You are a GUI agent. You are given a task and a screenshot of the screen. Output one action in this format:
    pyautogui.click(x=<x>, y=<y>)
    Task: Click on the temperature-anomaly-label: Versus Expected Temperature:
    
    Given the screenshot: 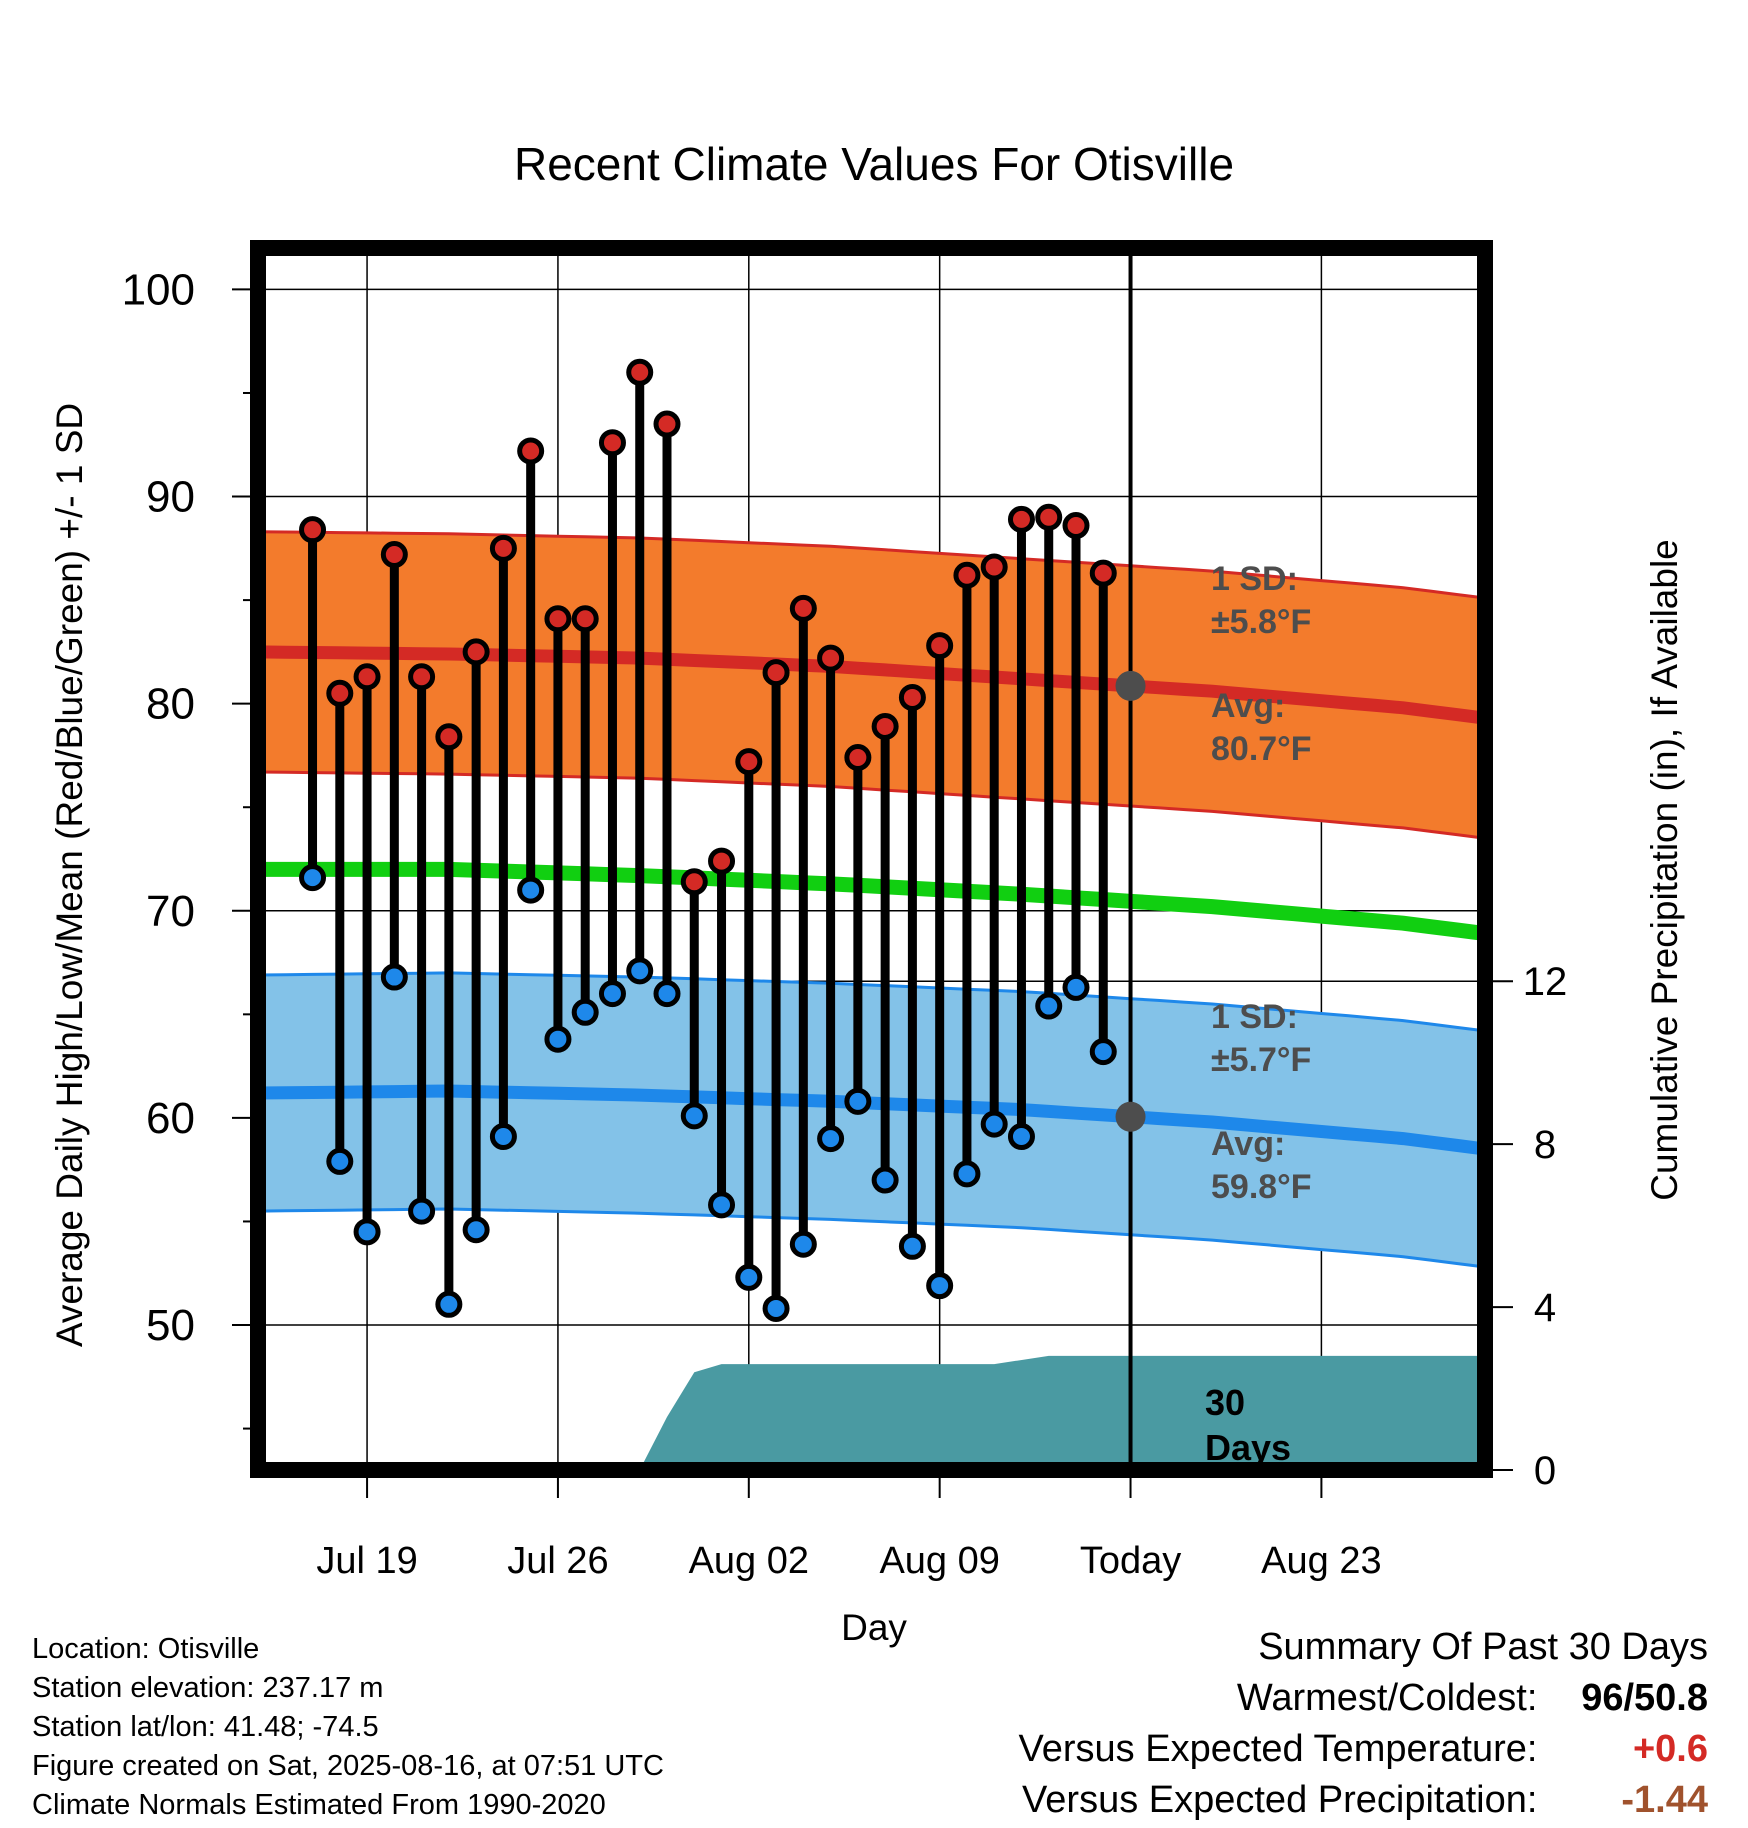 What is the action you would take?
    pyautogui.click(x=1278, y=1749)
    